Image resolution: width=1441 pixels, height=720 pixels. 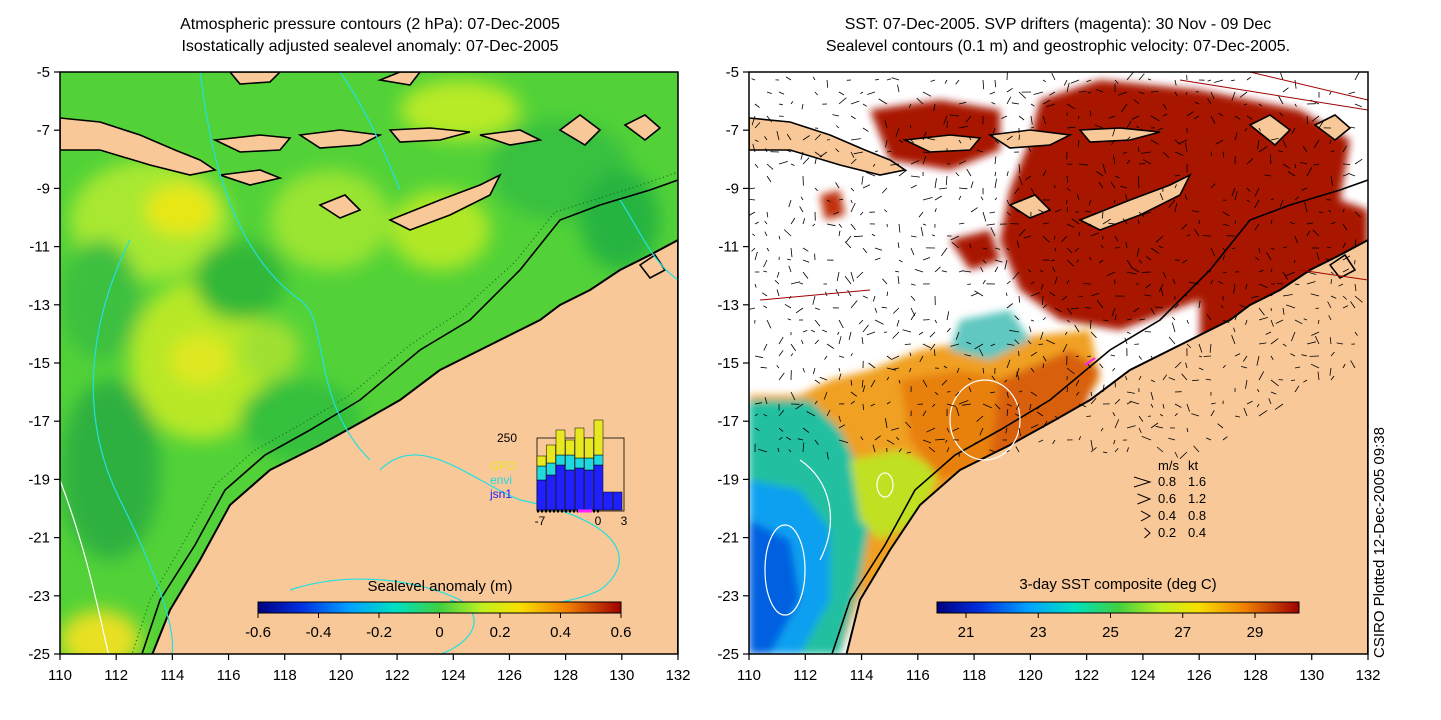 What do you see at coordinates (1197, 532) in the screenshot?
I see `legend-kt-value: 0.4` at bounding box center [1197, 532].